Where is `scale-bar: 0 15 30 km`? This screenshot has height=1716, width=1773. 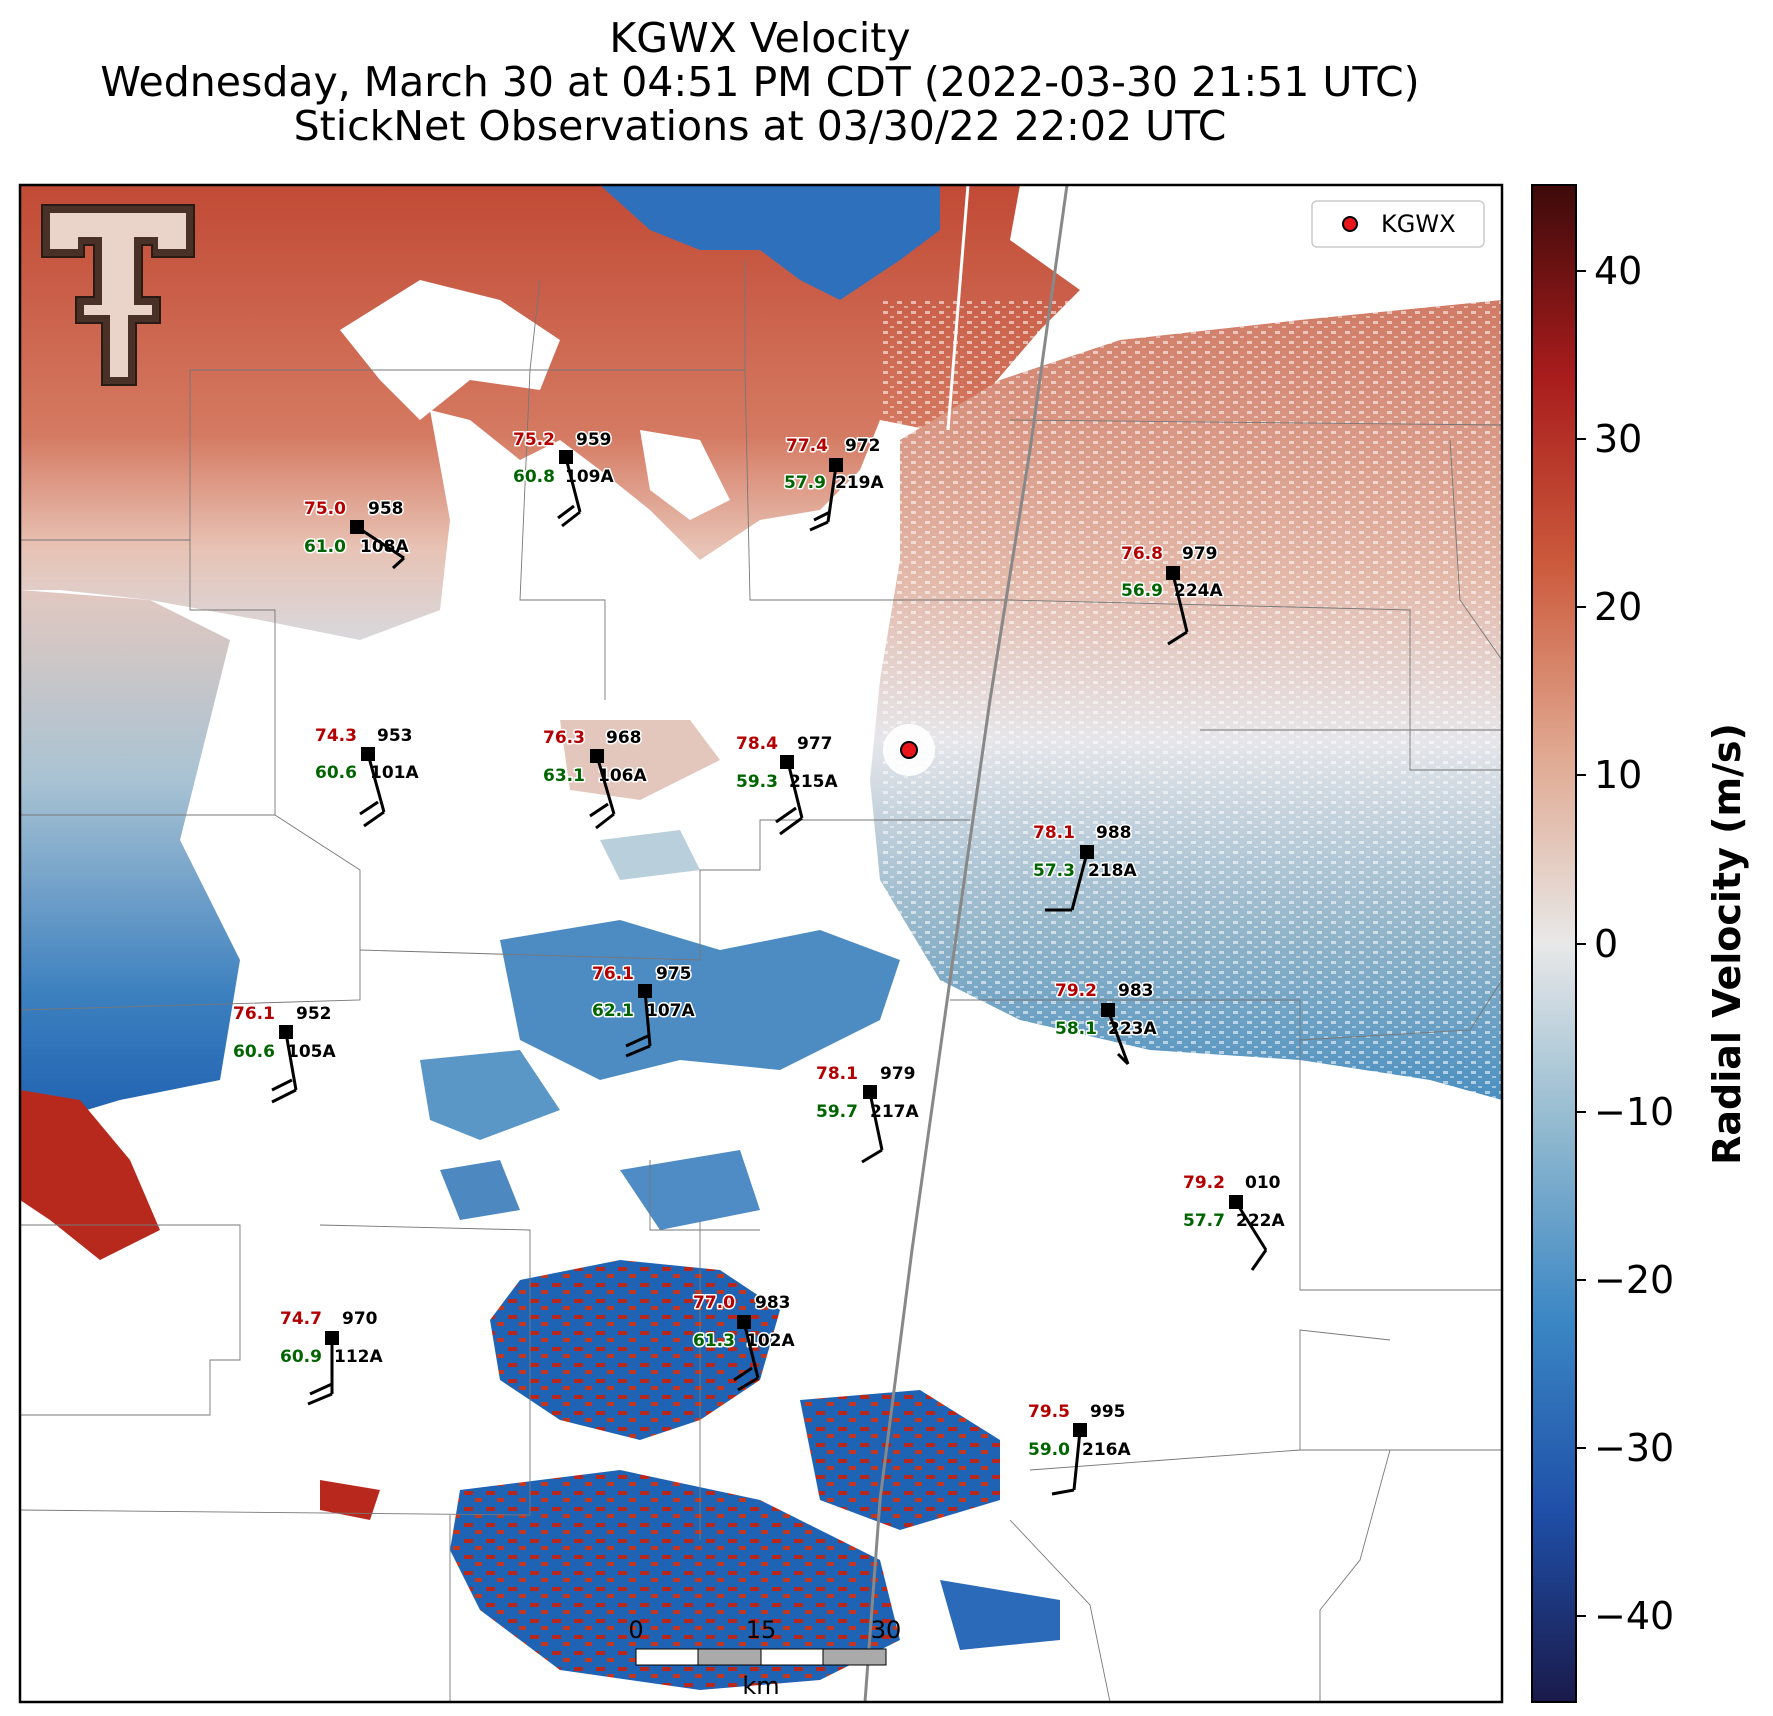 scale-bar: 0 15 30 km is located at coordinates (764, 1658).